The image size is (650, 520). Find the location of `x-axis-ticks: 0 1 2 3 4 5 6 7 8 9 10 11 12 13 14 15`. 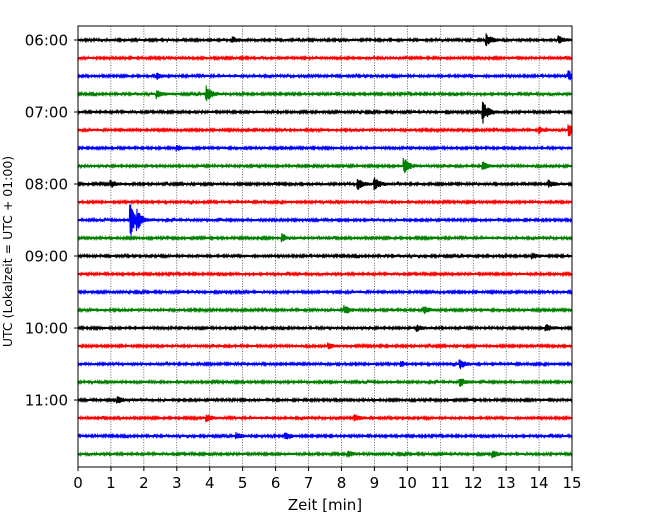

x-axis-ticks: 0 1 2 3 4 5 6 7 8 9 10 11 12 13 14 15 is located at coordinates (327, 479).